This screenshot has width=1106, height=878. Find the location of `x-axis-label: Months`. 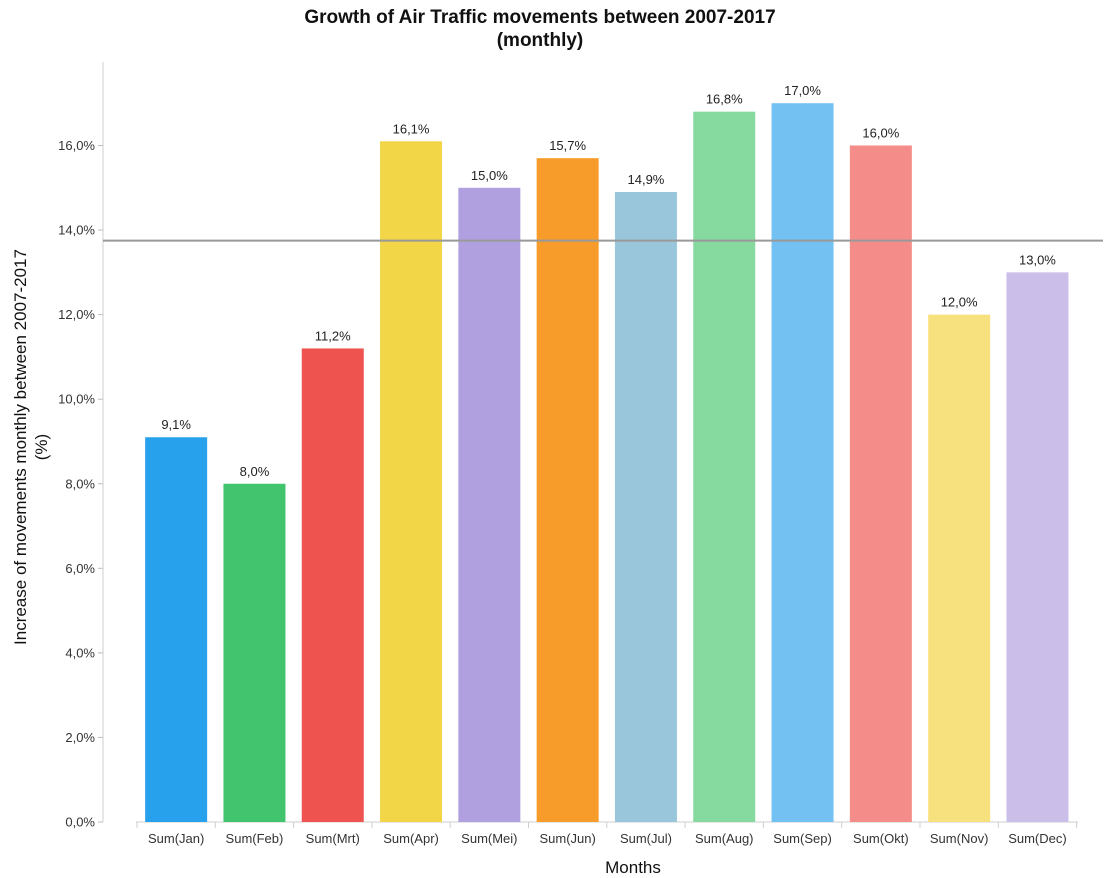

x-axis-label: Months is located at coordinates (633, 867).